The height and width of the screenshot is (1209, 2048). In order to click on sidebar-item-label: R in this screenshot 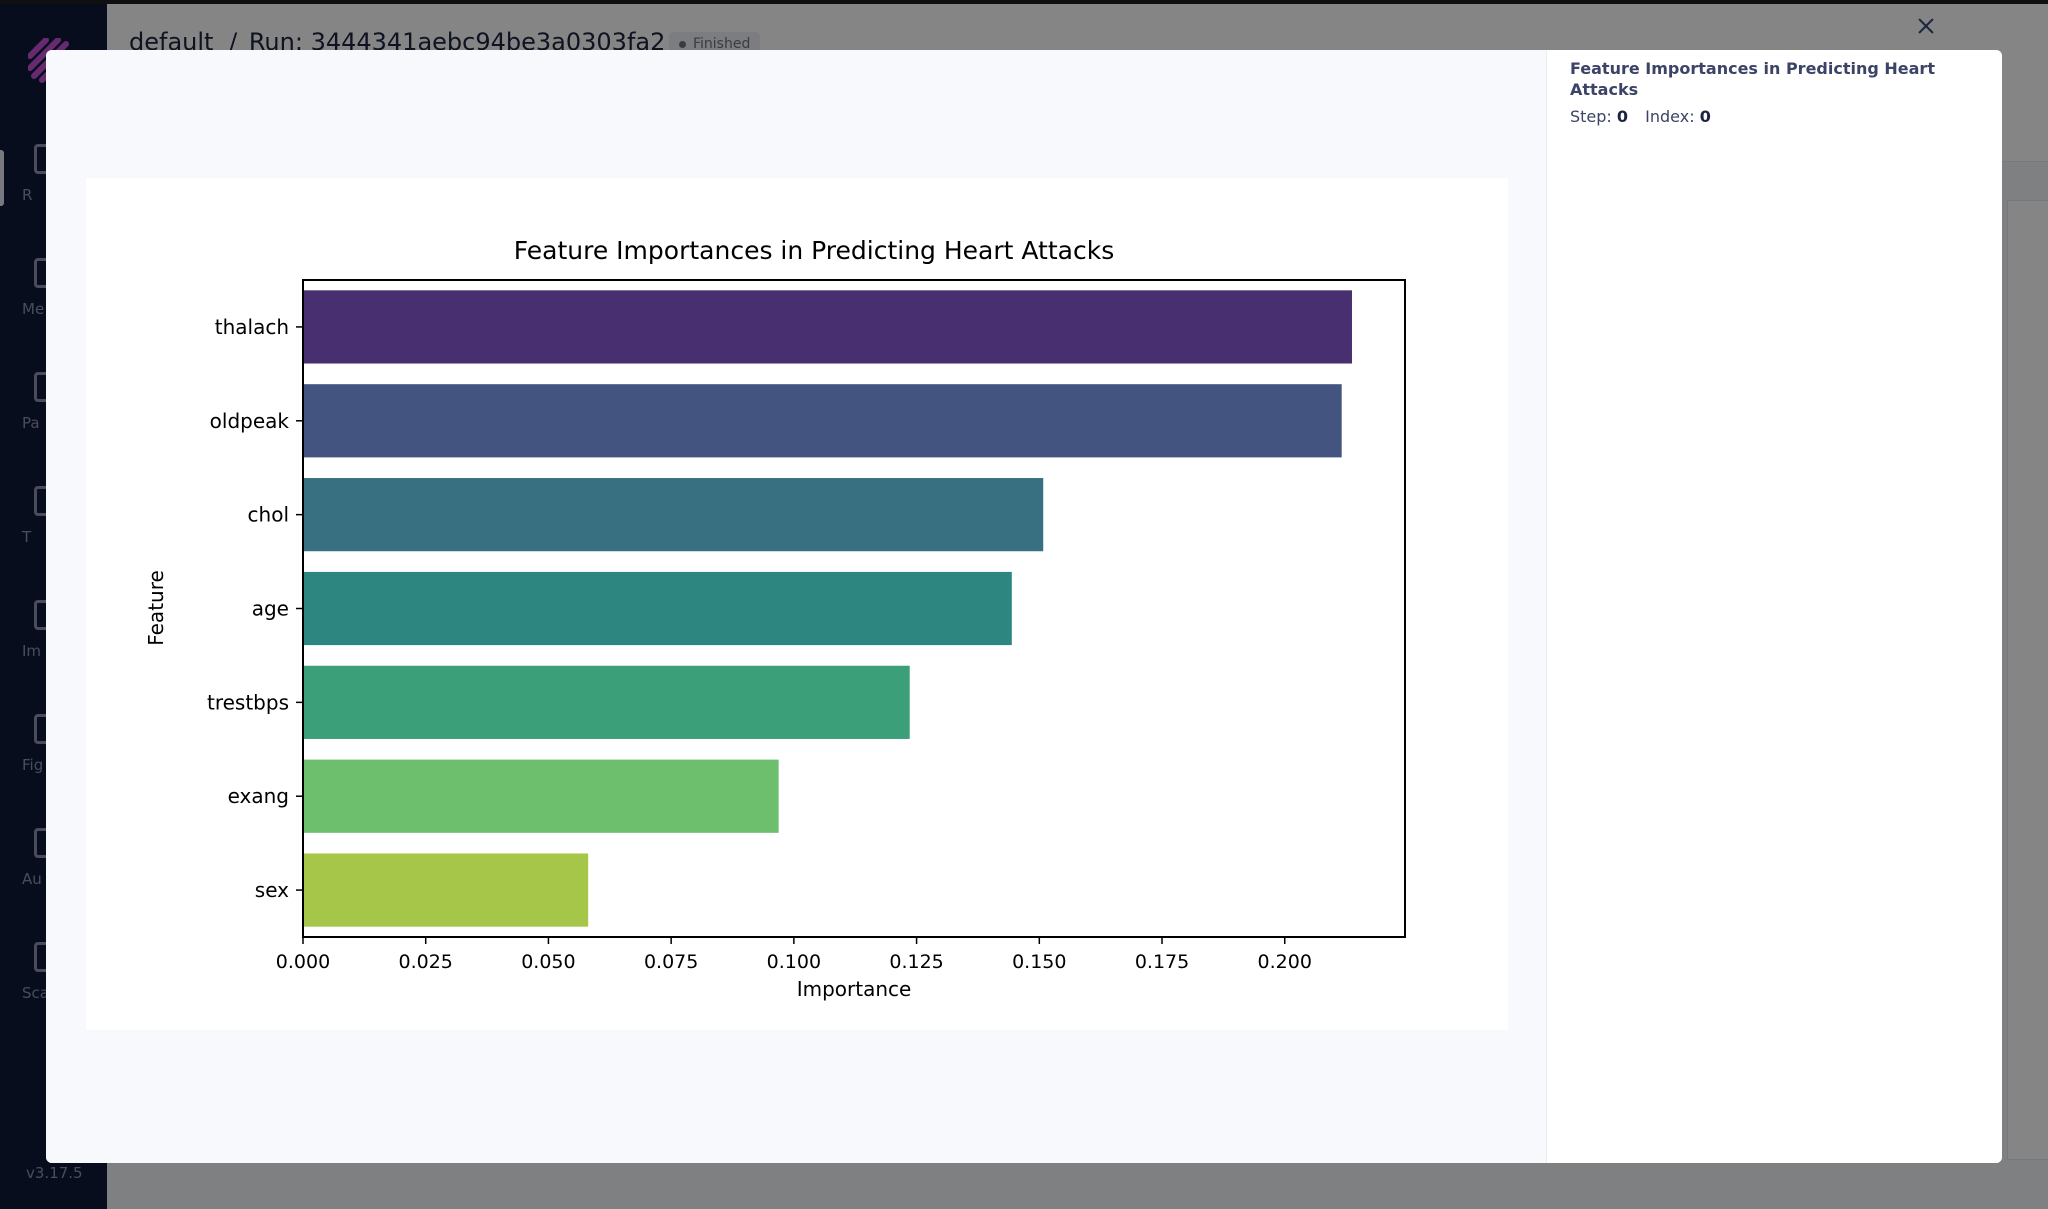, I will do `click(27, 195)`.